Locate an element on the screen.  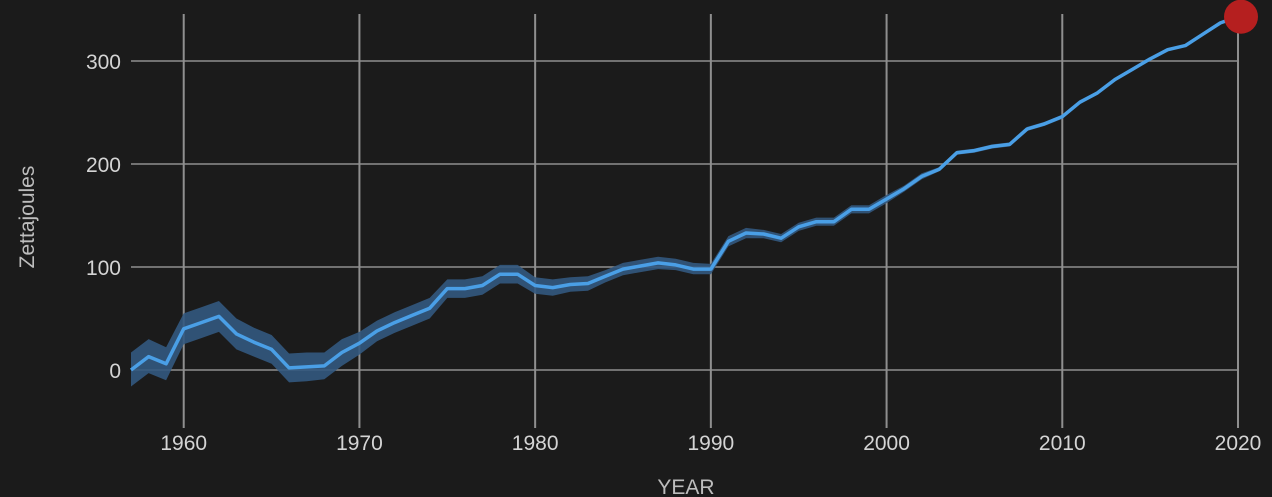
data-point-1999 is located at coordinates (869, 209).